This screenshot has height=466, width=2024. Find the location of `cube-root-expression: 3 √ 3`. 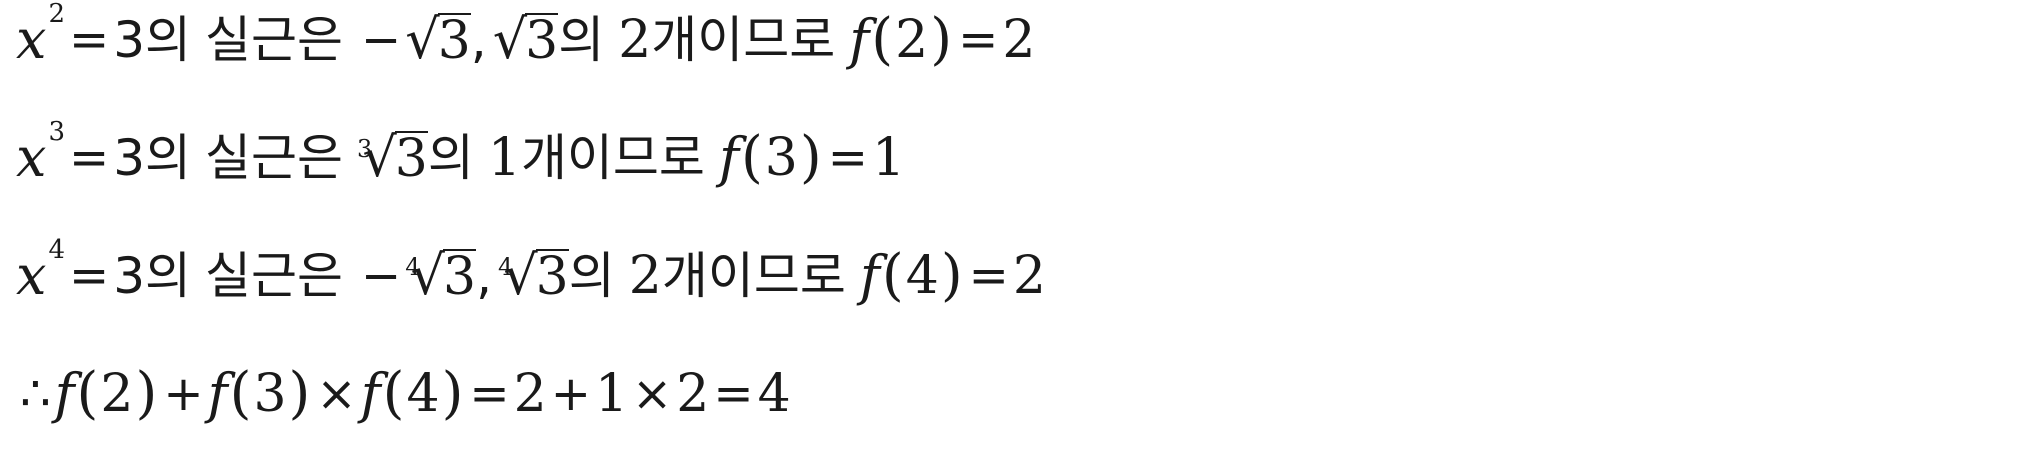

cube-root-expression: 3 √ 3 is located at coordinates (392, 158).